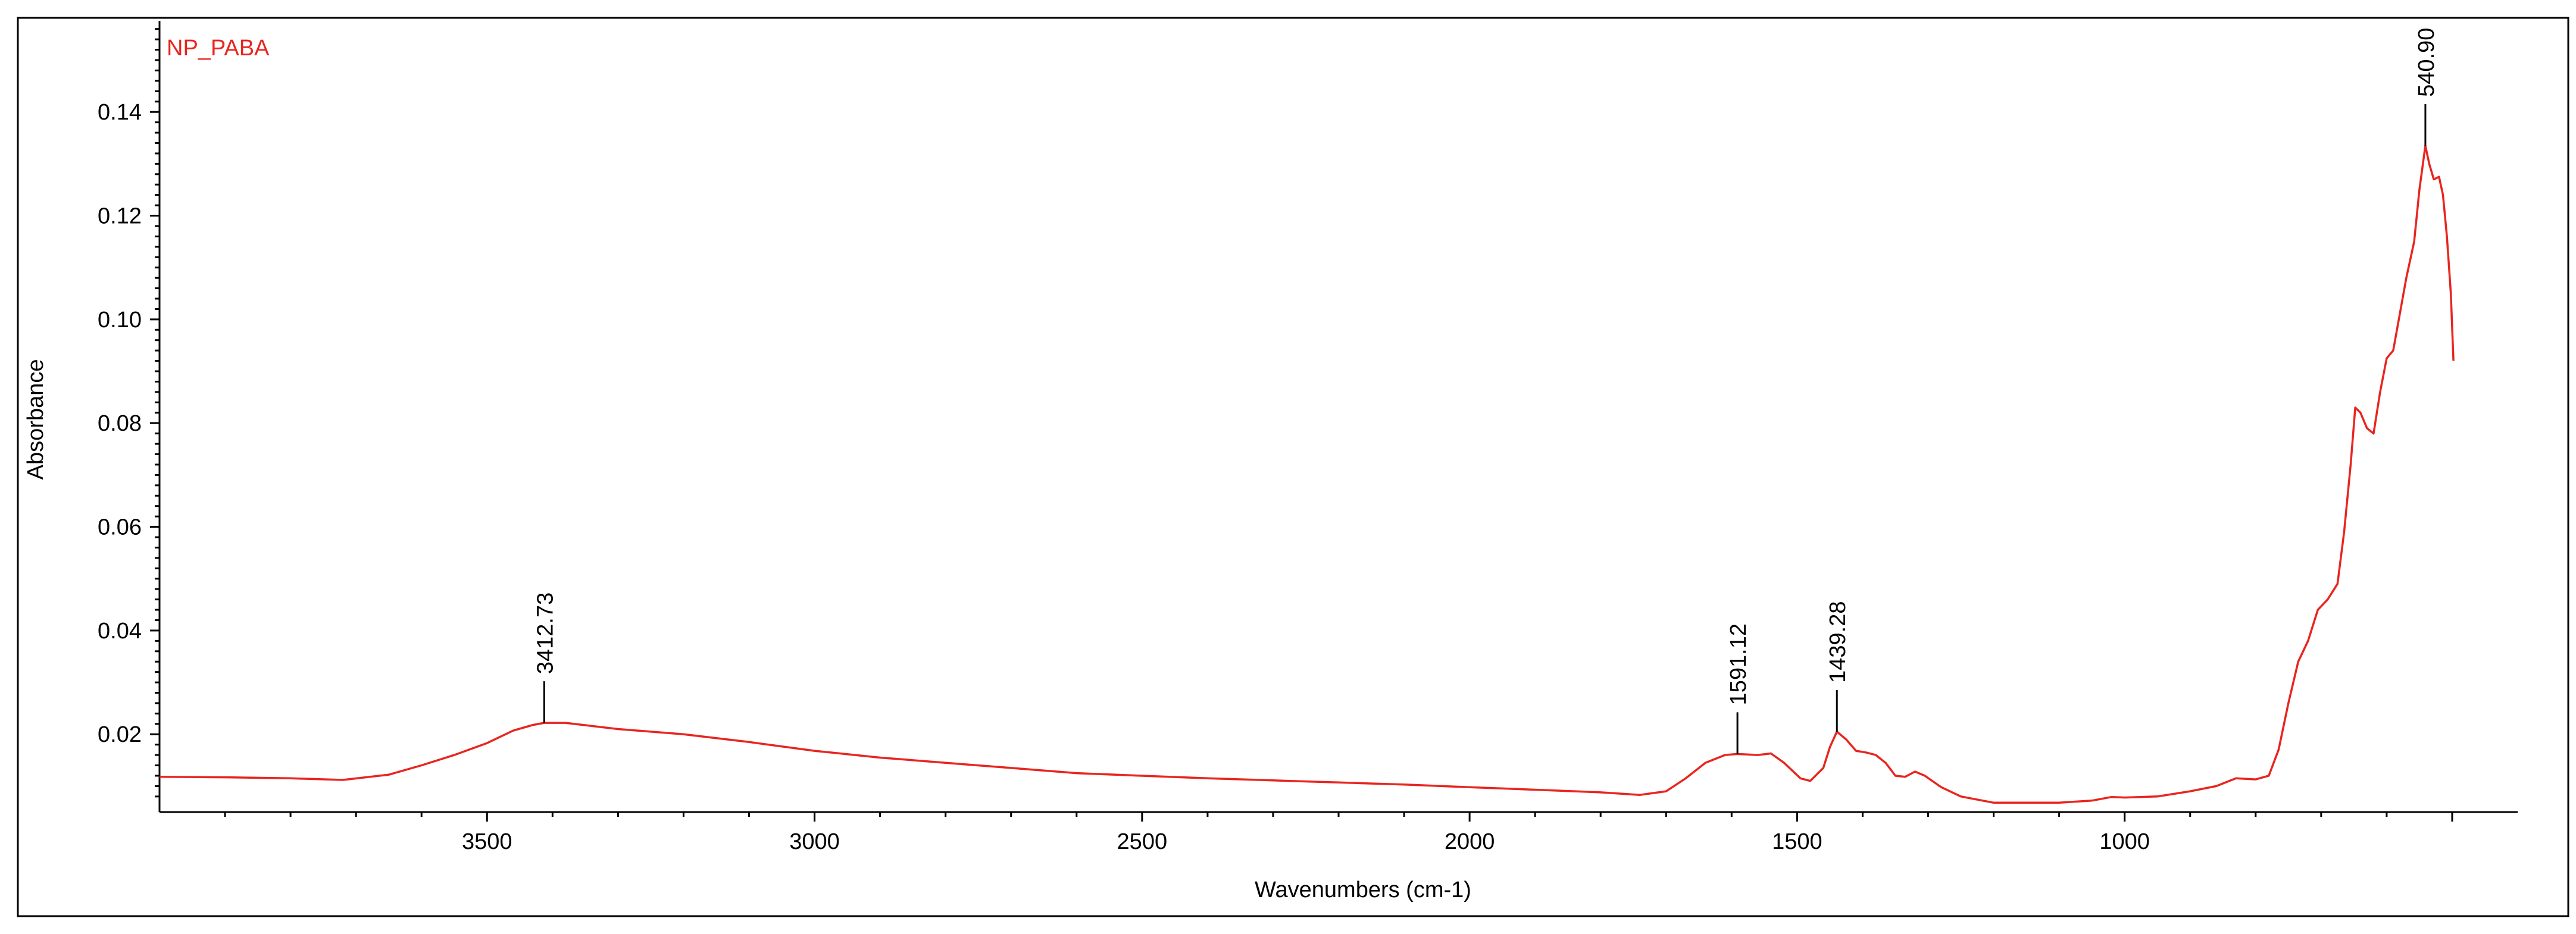  I want to click on peak-label: 3412.73, so click(545, 633).